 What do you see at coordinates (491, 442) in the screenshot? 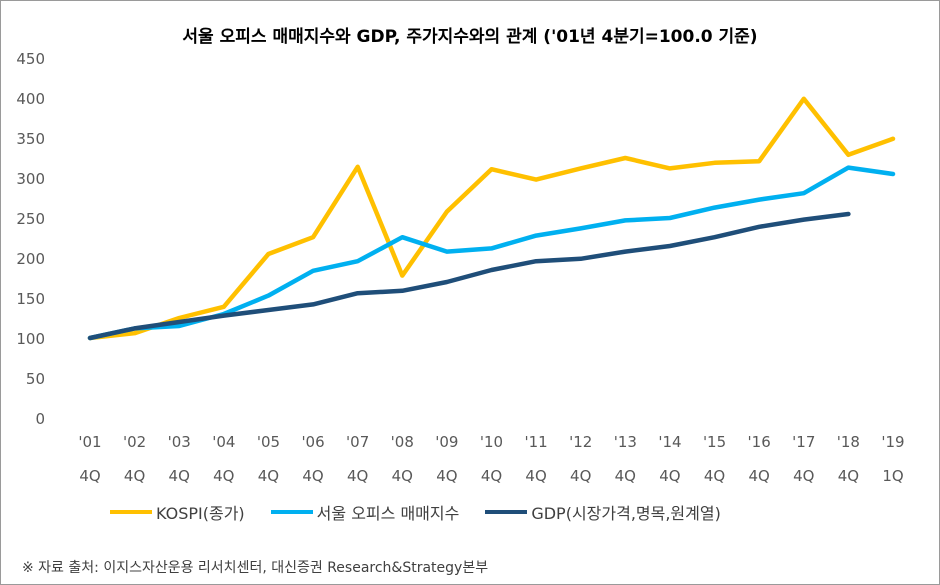
I see `x-tick-label: '10` at bounding box center [491, 442].